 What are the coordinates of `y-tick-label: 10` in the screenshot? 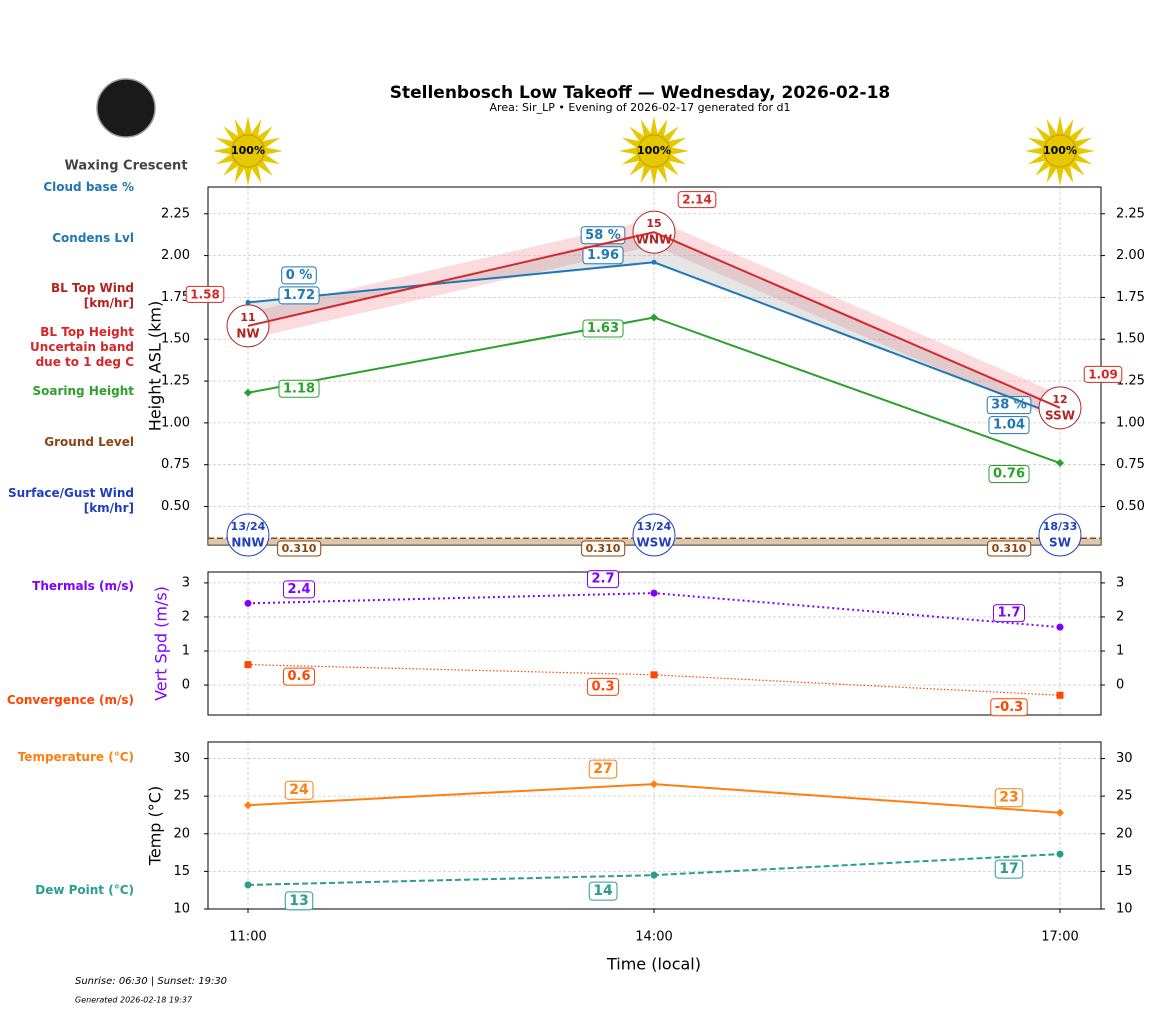 It's located at (1124, 909).